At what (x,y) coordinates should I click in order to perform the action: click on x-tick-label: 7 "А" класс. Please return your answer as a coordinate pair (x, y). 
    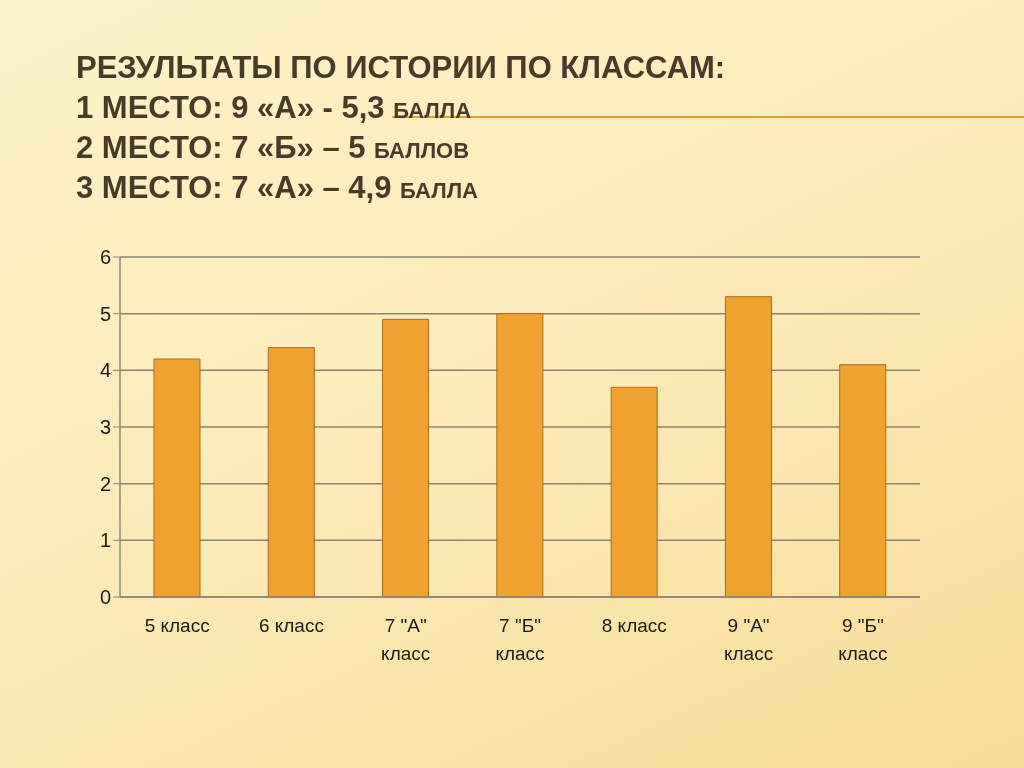
    Looking at the image, I should click on (406, 640).